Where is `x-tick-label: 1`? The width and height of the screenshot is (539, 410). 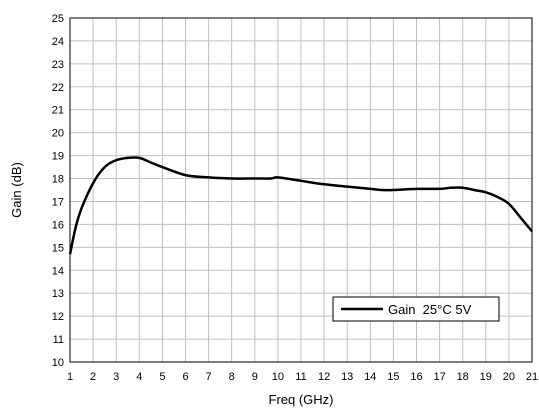
x-tick-label: 1 is located at coordinates (70, 377).